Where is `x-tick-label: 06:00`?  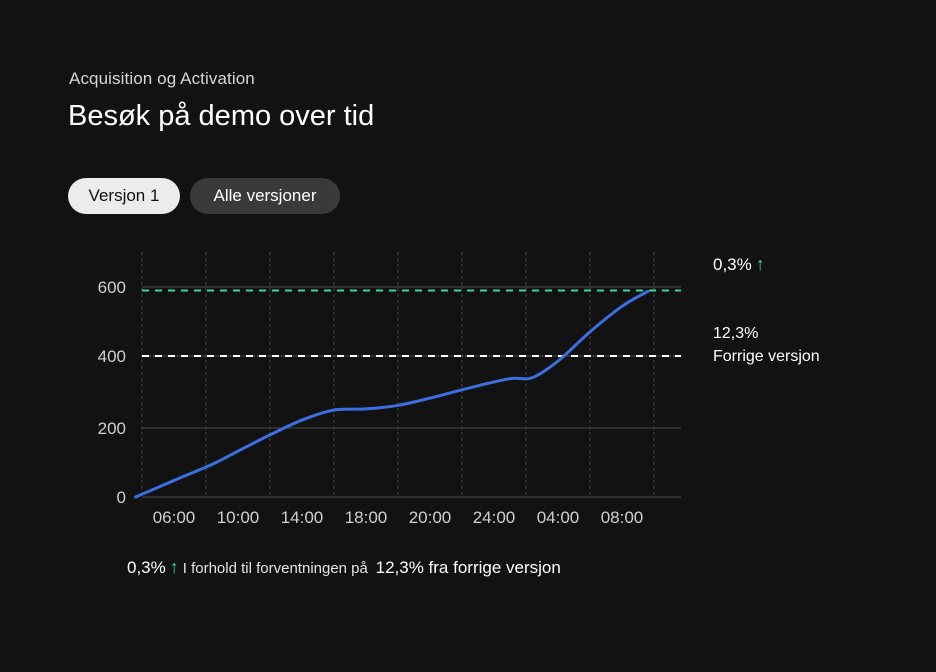
x-tick-label: 06:00 is located at coordinates (174, 517).